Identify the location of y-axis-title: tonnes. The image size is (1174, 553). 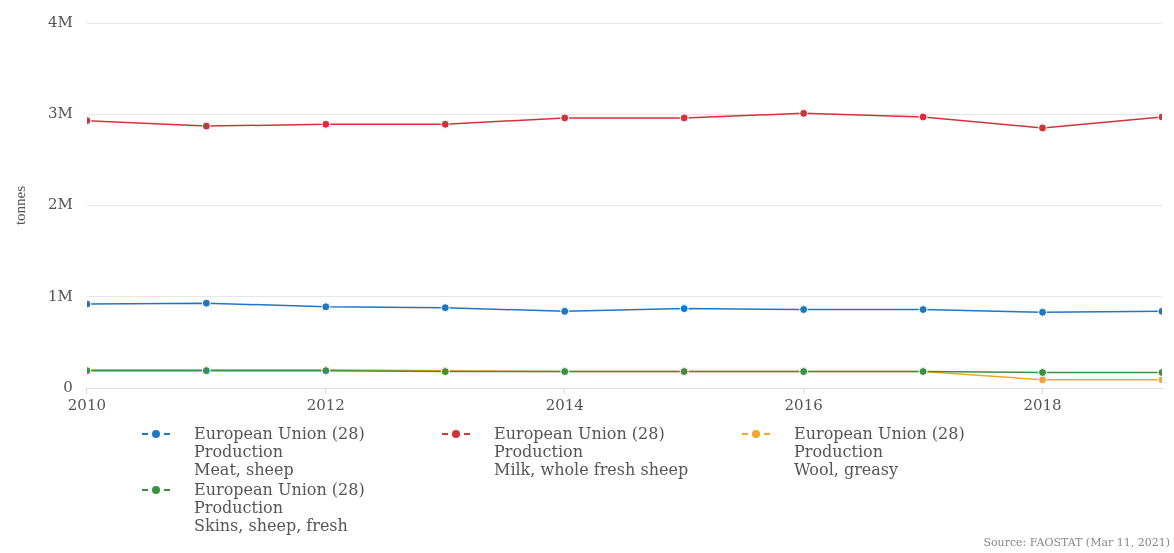
(19, 205).